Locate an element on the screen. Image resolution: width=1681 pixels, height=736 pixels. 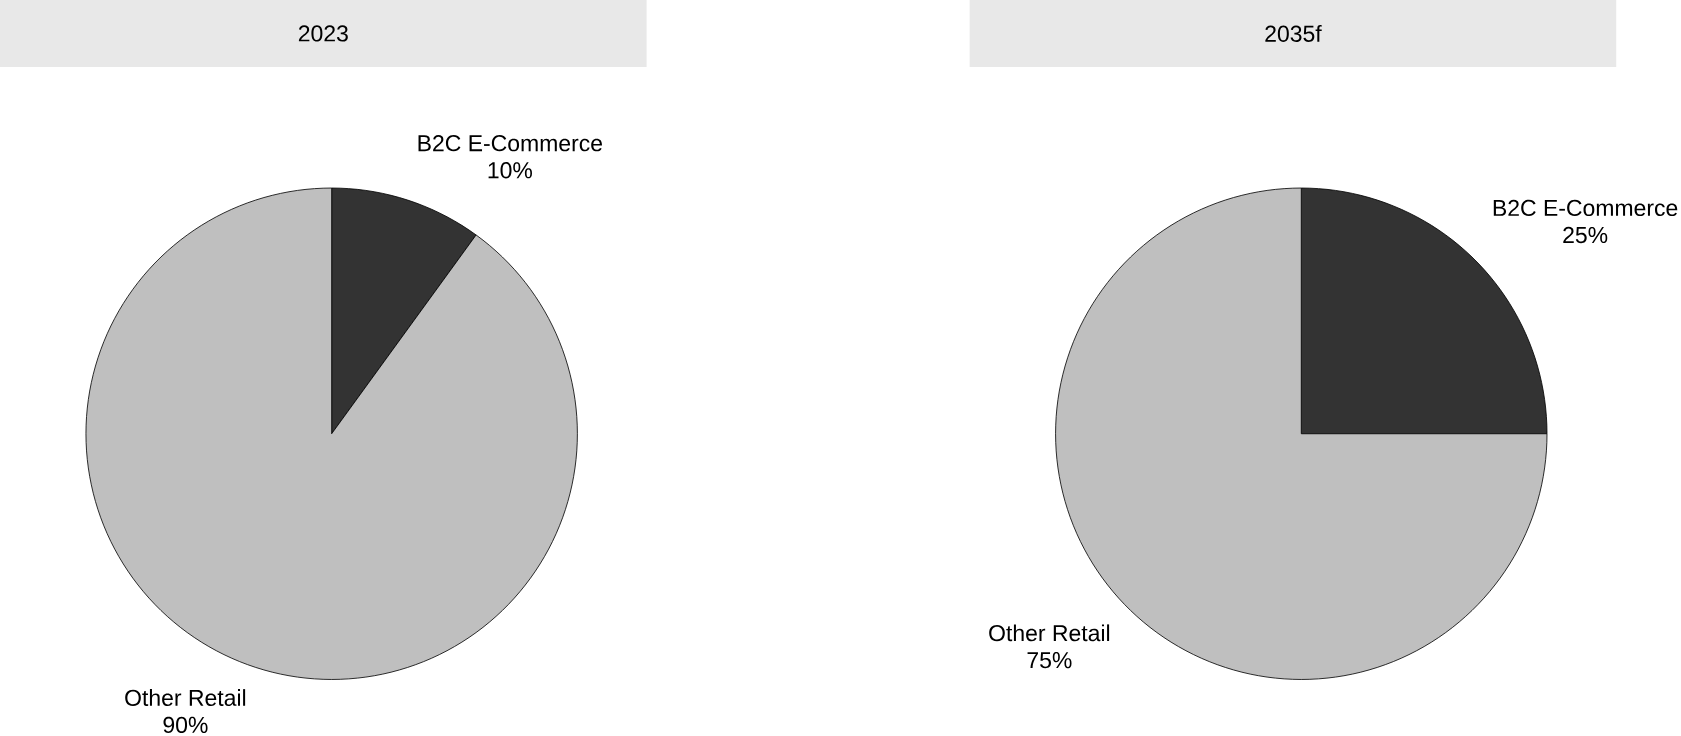
data-label: 25% is located at coordinates (1585, 235).